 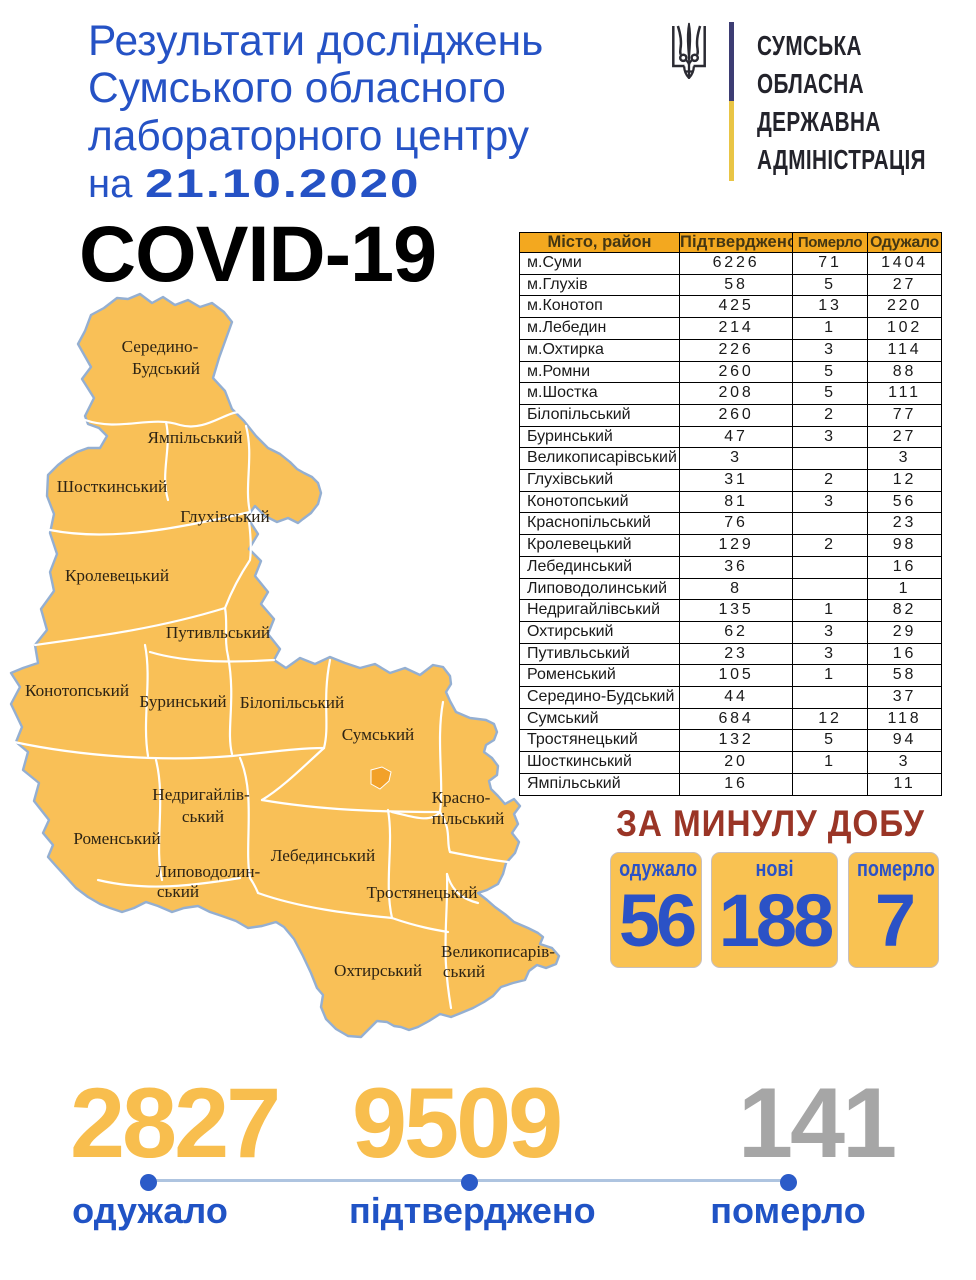 I want to click on svg-text: Лебединський, so click(x=323, y=855).